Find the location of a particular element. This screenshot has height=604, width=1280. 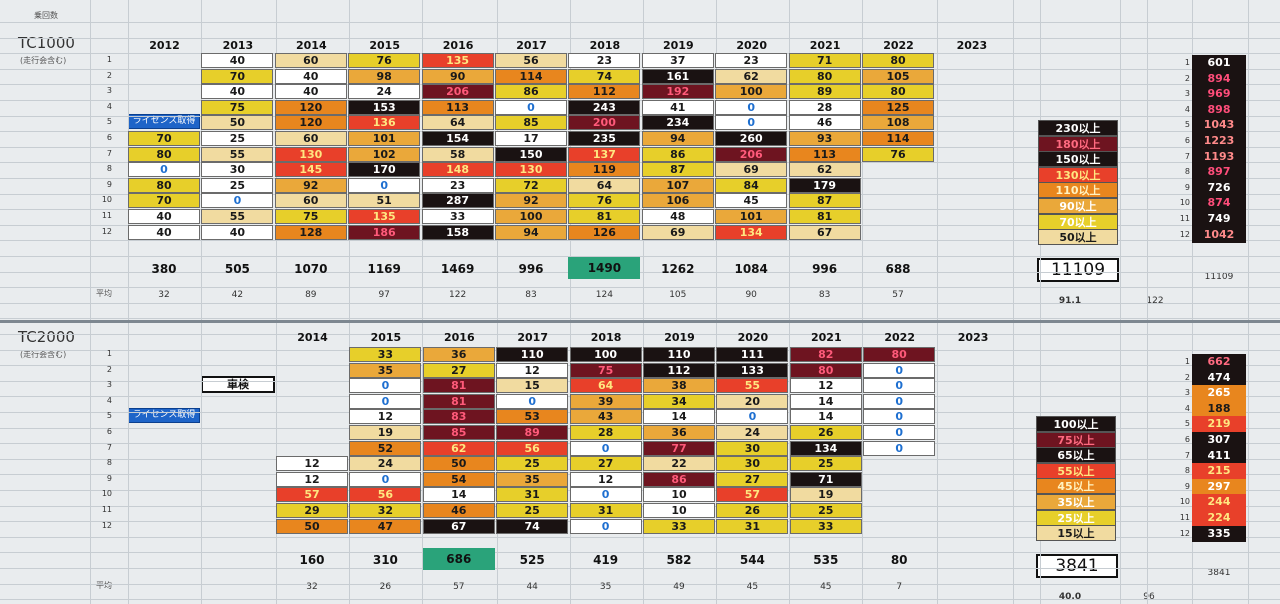

data-cell: 243 is located at coordinates (604, 107).